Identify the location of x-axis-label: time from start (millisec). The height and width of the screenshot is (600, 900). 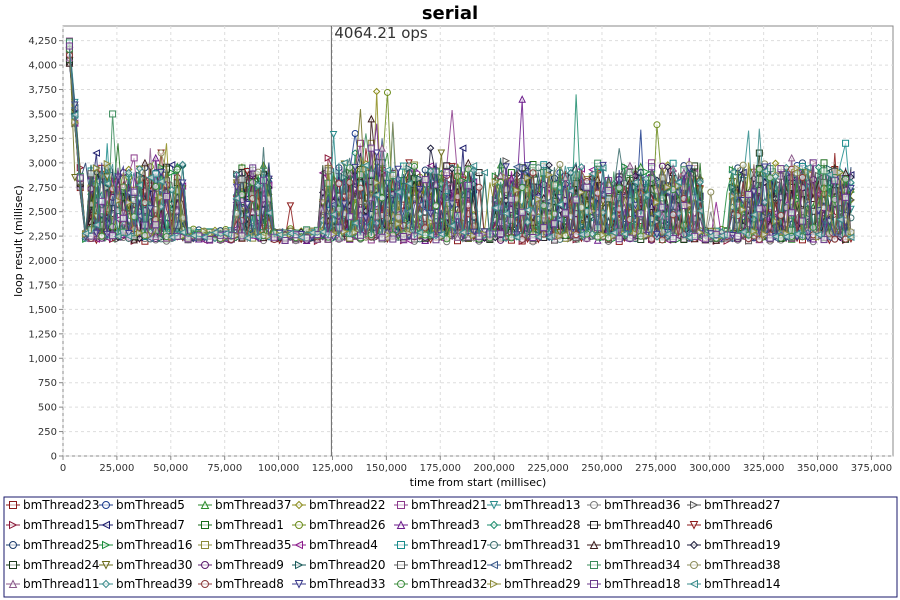
(478, 482).